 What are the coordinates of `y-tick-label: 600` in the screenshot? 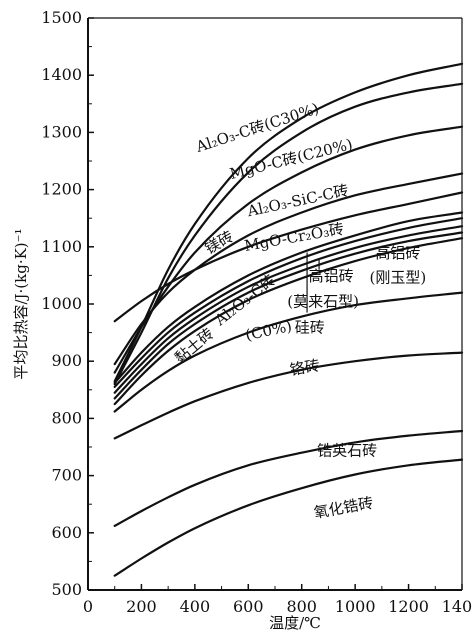 It's located at (66, 532).